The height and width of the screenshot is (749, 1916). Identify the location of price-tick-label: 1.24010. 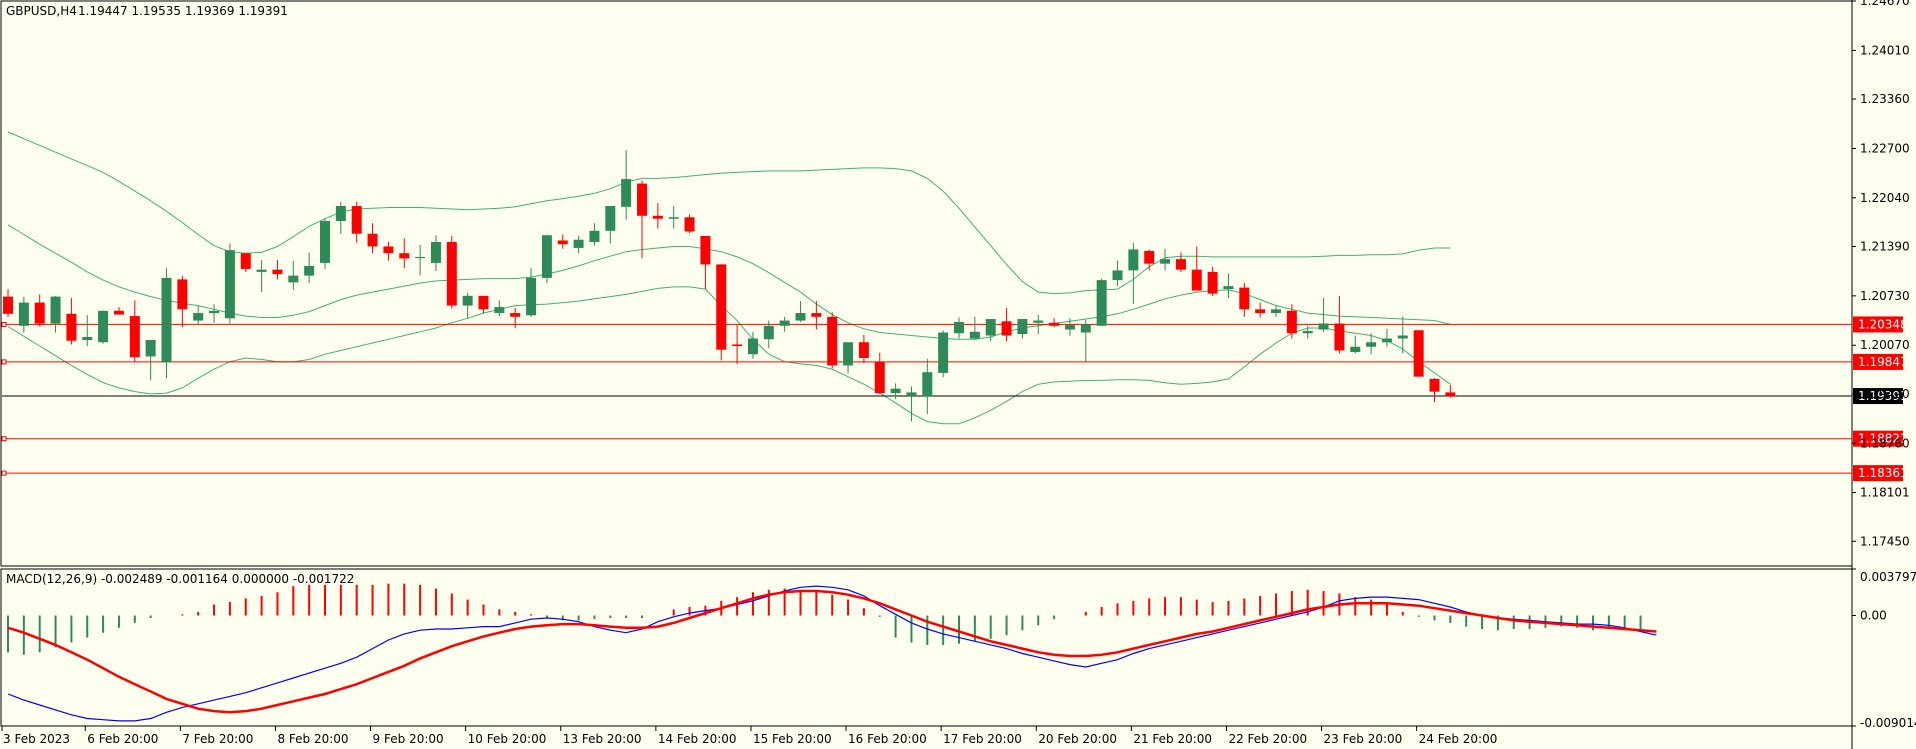
(1885, 50).